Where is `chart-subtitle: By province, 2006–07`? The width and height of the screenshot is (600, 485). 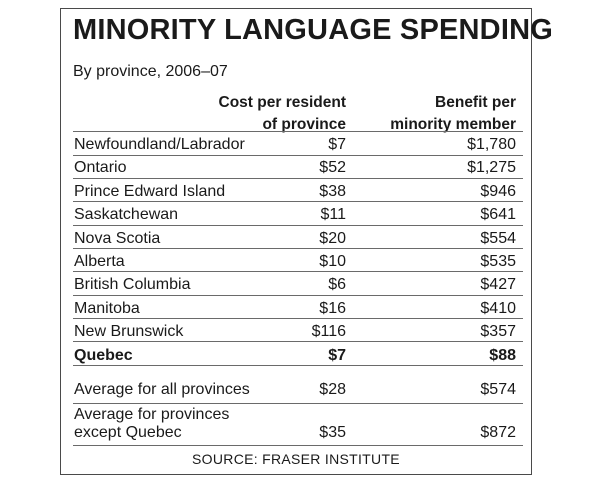 chart-subtitle: By province, 2006–07 is located at coordinates (150, 71).